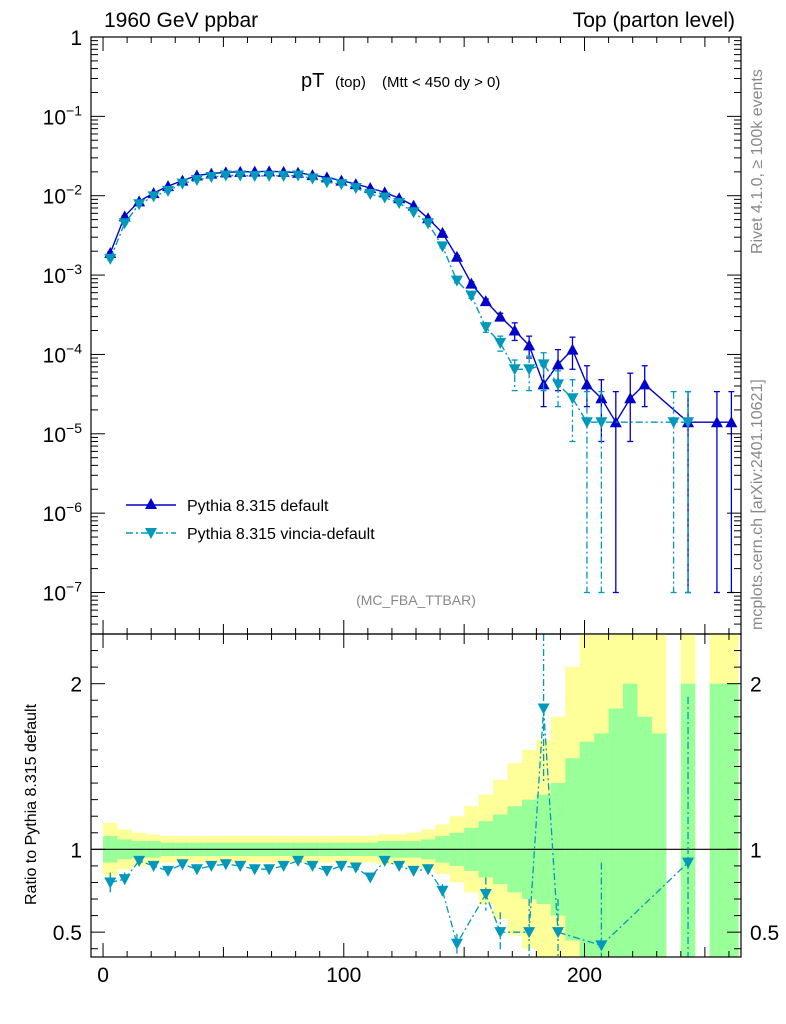  Describe the element at coordinates (31, 804) in the screenshot. I see `ratio-y-axis-label: Ratio to Pythia 8.315 default` at that location.